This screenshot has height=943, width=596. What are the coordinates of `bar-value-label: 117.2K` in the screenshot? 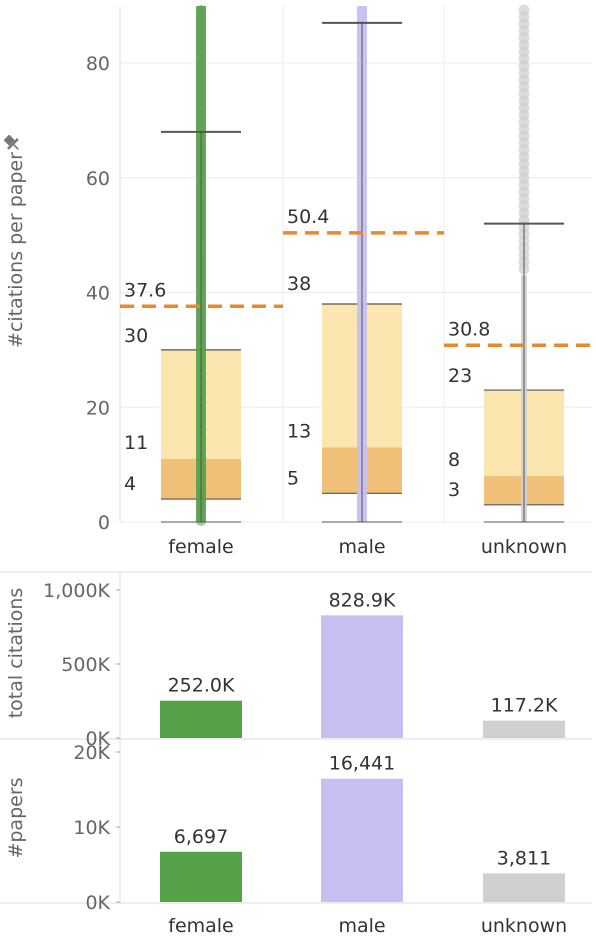 It's located at (524, 706).